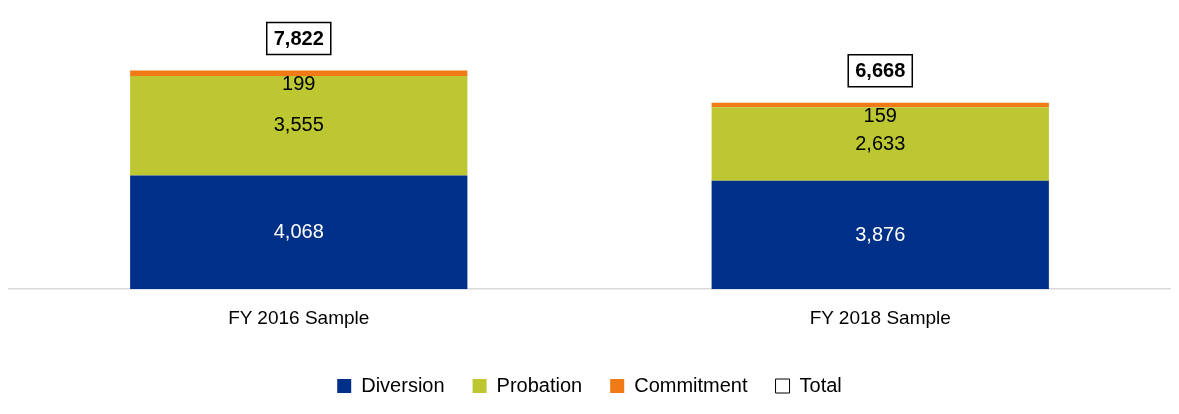 The width and height of the screenshot is (1179, 414). What do you see at coordinates (403, 384) in the screenshot?
I see `legend-label: Diversion` at bounding box center [403, 384].